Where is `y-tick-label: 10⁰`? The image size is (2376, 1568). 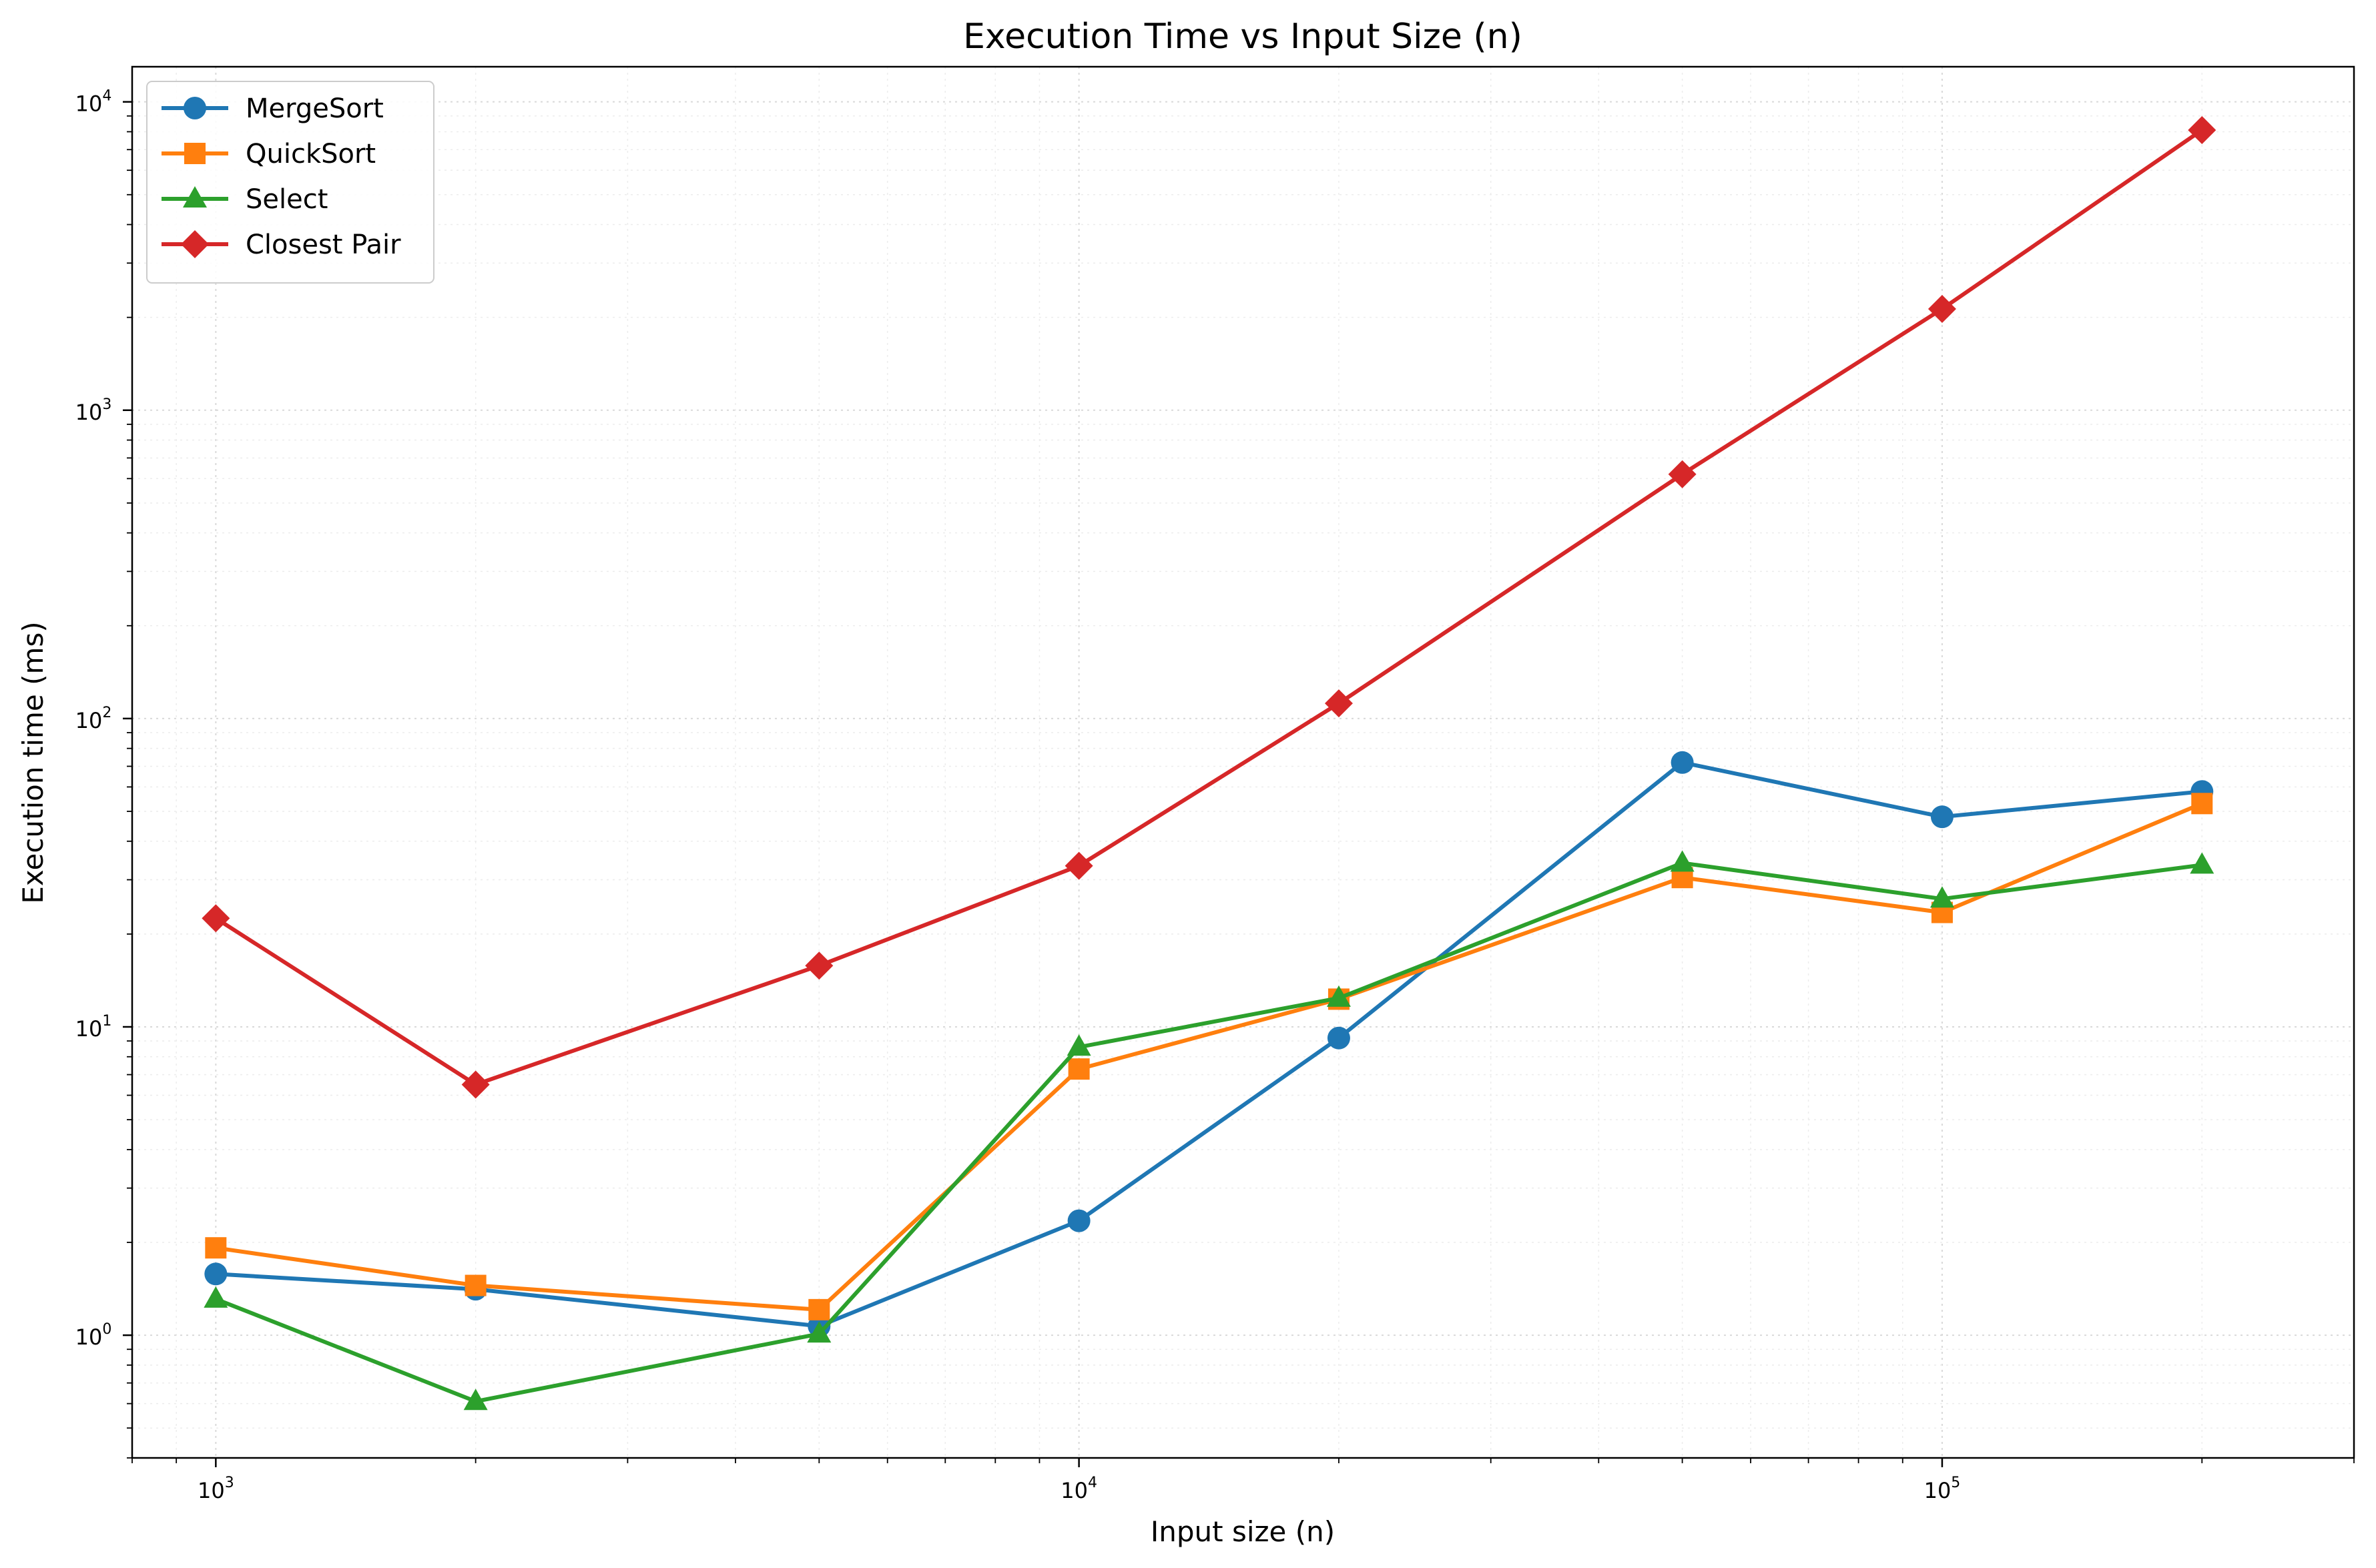
y-tick-label: 10⁰ is located at coordinates (93, 1336).